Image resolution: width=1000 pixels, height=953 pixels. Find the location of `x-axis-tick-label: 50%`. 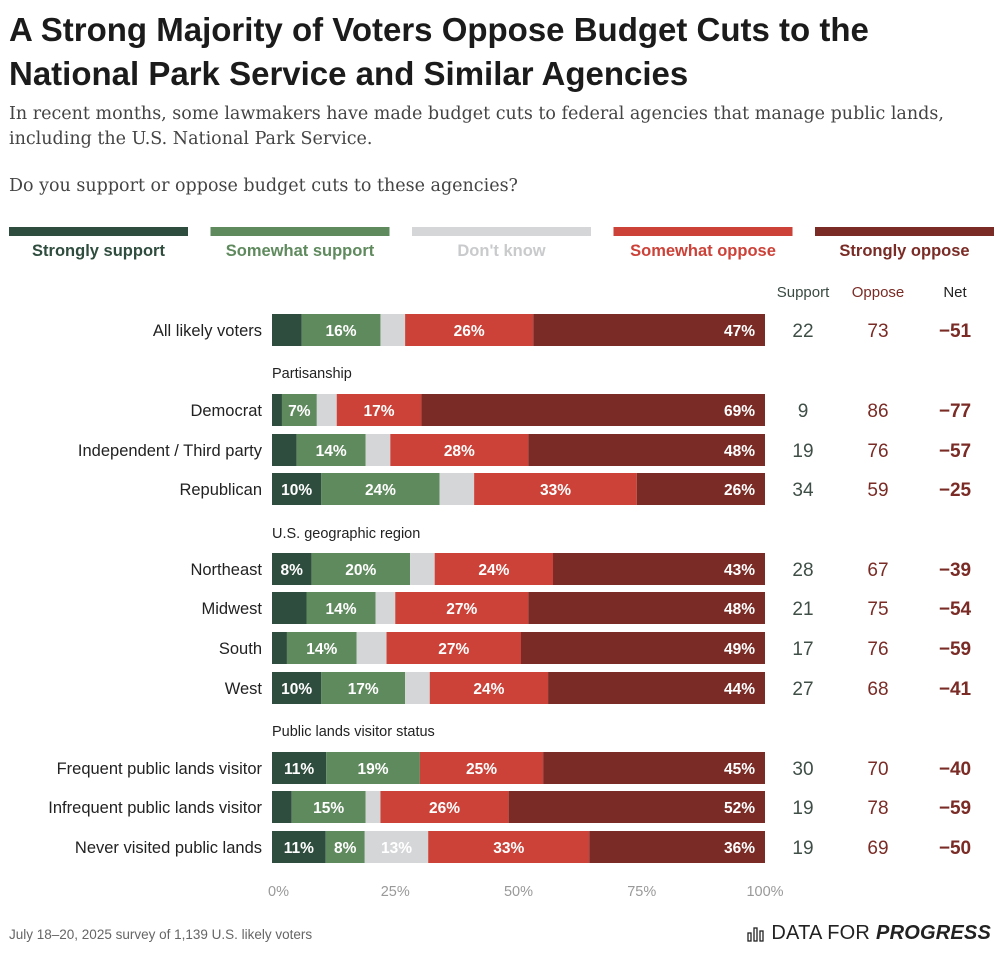

x-axis-tick-label: 50% is located at coordinates (518, 892).